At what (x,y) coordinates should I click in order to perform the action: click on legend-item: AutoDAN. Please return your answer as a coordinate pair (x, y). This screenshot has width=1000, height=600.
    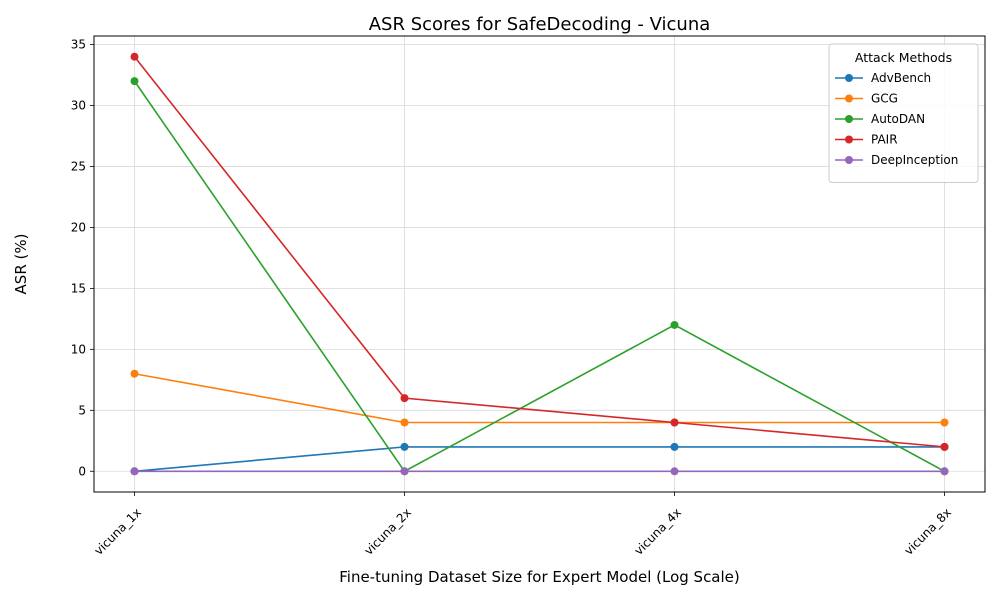
    Looking at the image, I should click on (880, 119).